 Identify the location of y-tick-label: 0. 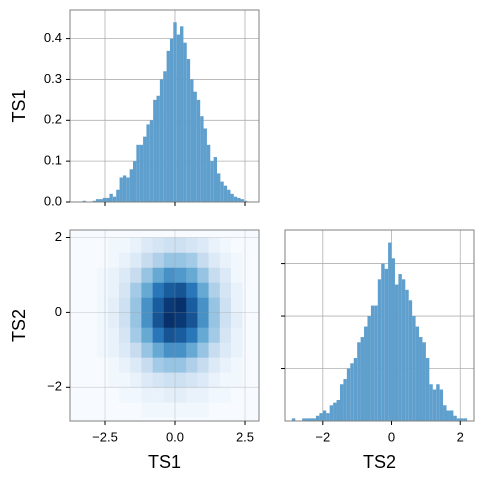
(58, 311).